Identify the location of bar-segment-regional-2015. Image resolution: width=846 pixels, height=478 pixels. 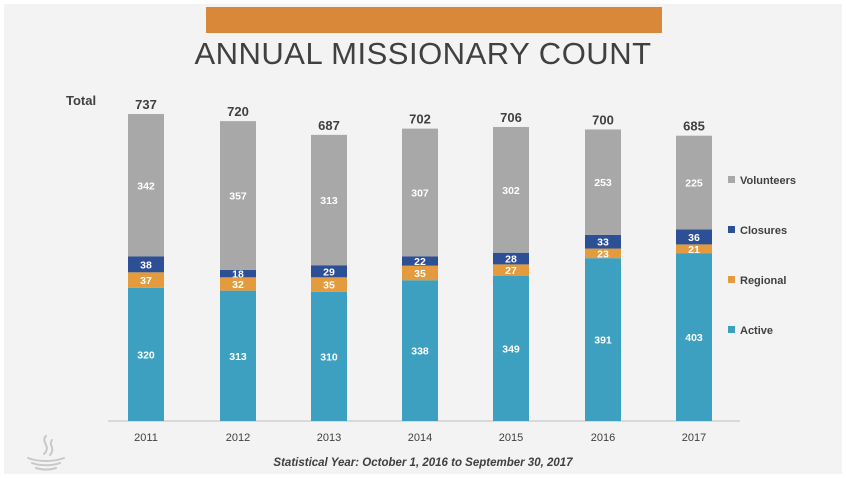
(511, 270).